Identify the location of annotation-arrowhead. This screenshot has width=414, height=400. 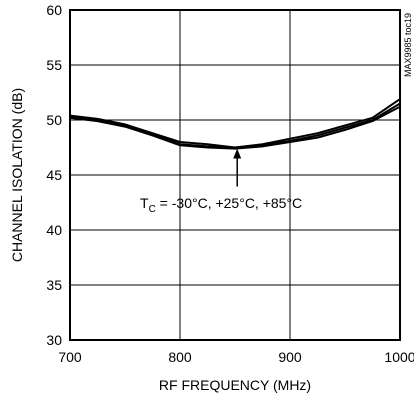
(237, 153).